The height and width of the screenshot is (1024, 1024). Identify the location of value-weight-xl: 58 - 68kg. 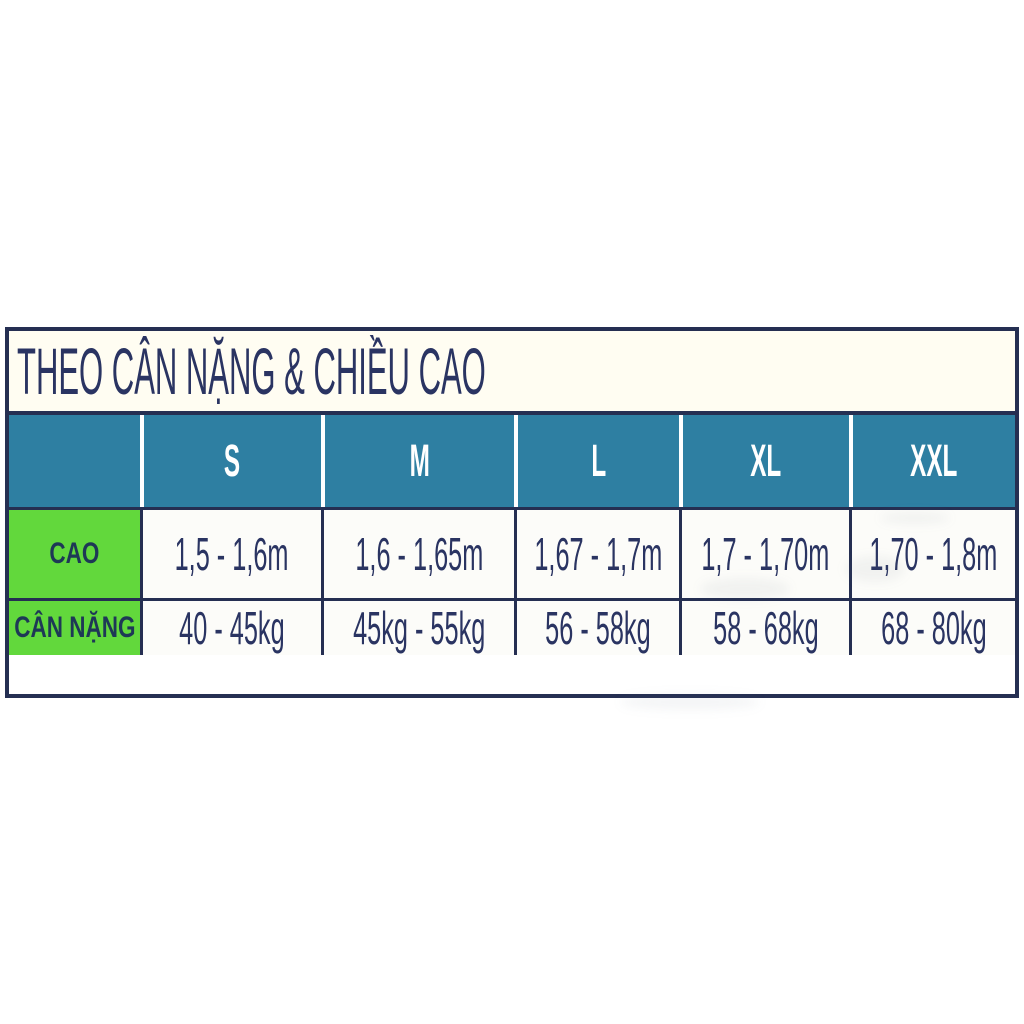
(765, 628).